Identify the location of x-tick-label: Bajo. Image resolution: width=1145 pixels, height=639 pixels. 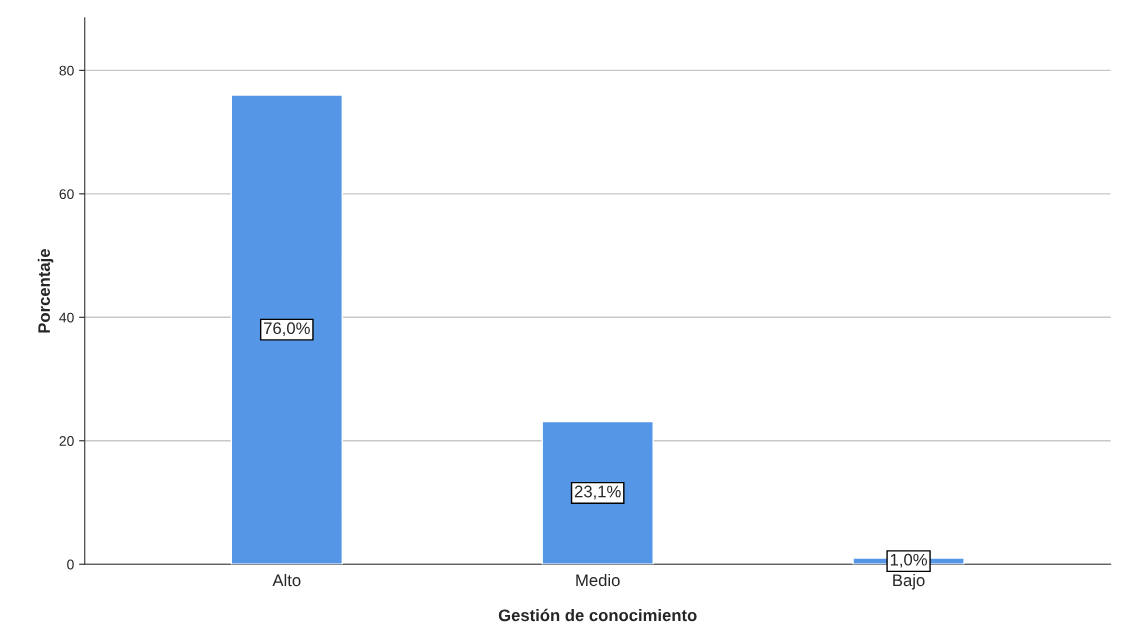
(909, 581).